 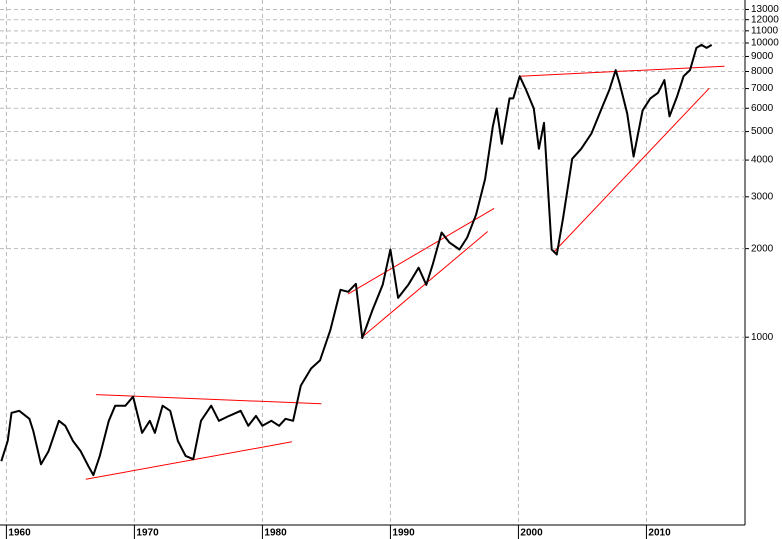 I want to click on x-tick-label: 1970, so click(x=147, y=533).